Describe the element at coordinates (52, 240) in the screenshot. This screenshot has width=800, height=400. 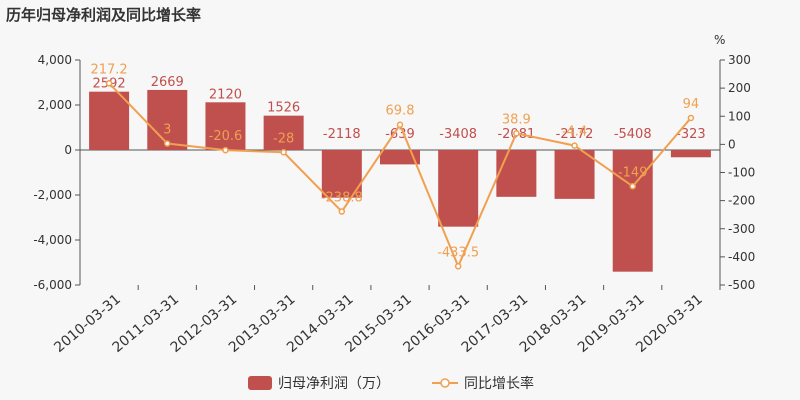
I see `y-left-tick-label: -4,000` at that location.